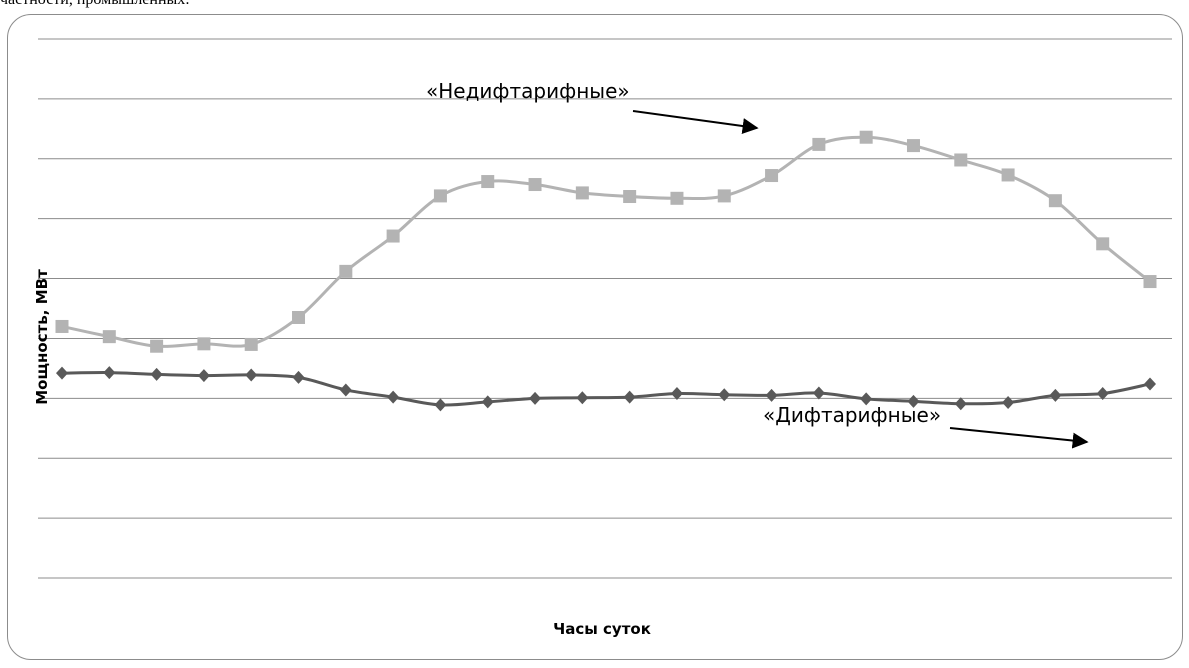 The height and width of the screenshot is (668, 1189). What do you see at coordinates (852, 415) in the screenshot?
I see `series-label-2: «Дифтарифные»` at bounding box center [852, 415].